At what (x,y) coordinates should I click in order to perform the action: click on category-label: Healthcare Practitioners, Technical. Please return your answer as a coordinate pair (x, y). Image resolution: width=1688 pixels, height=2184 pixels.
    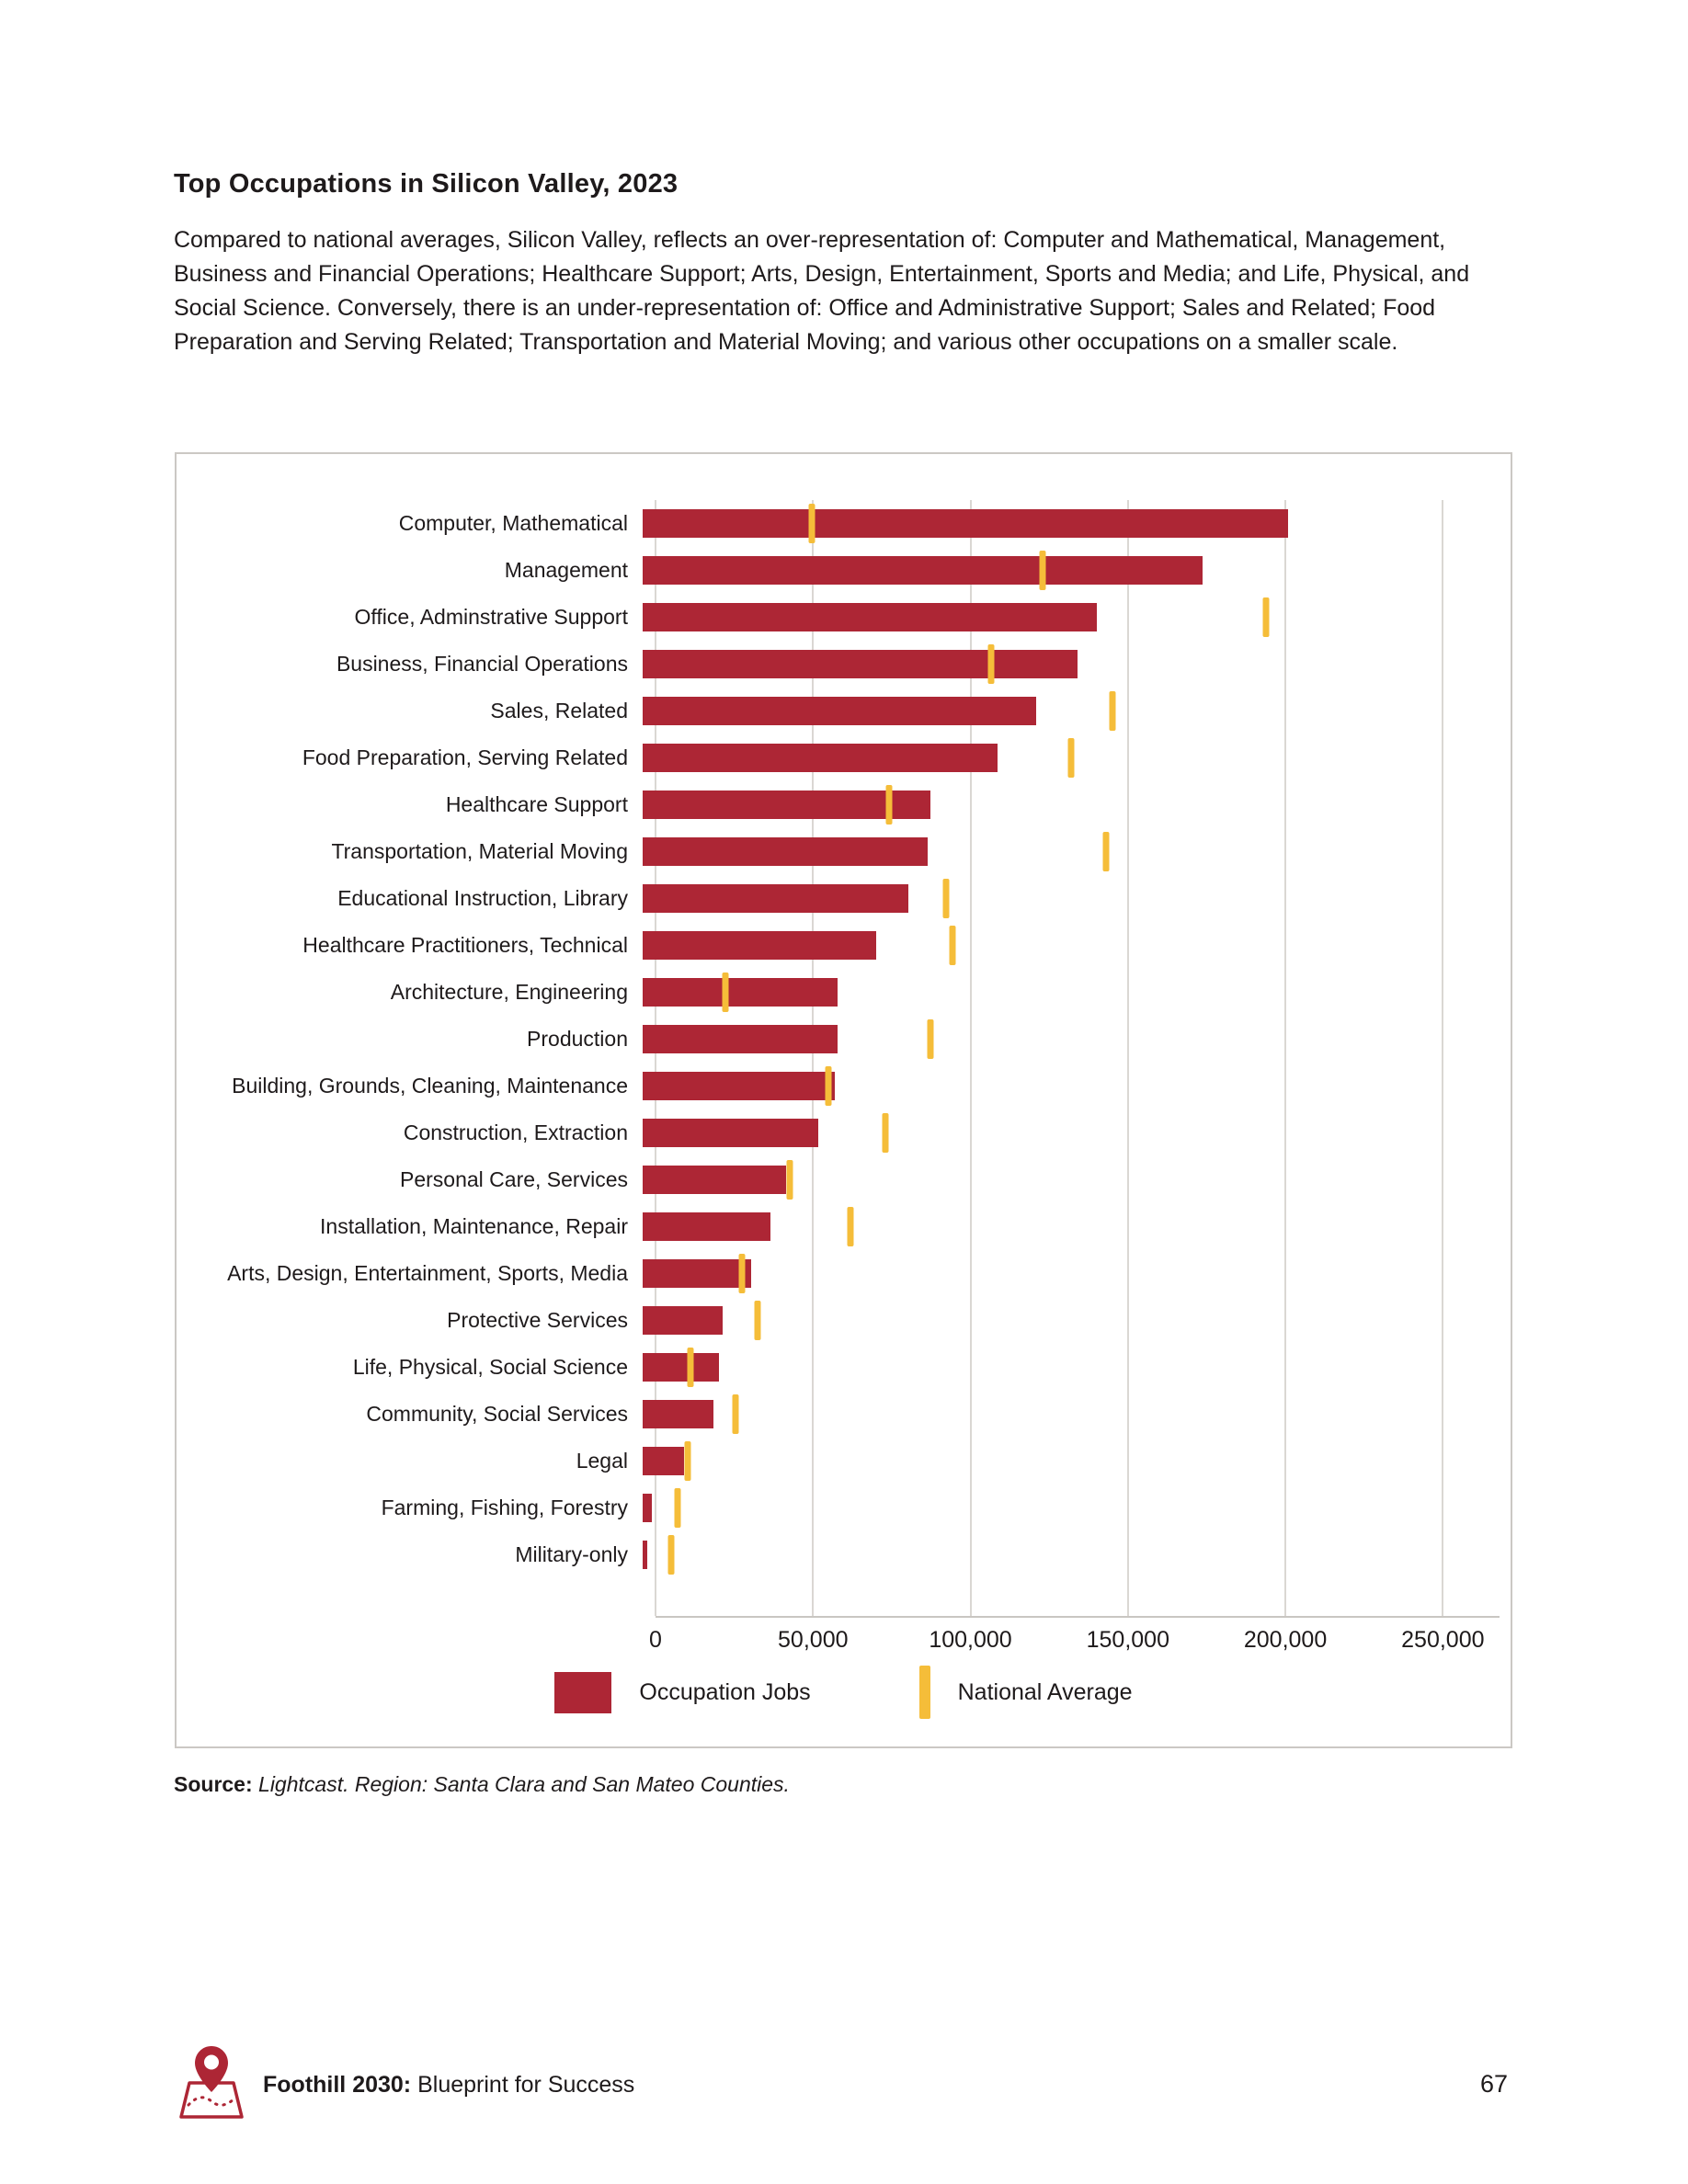
    Looking at the image, I should click on (465, 945).